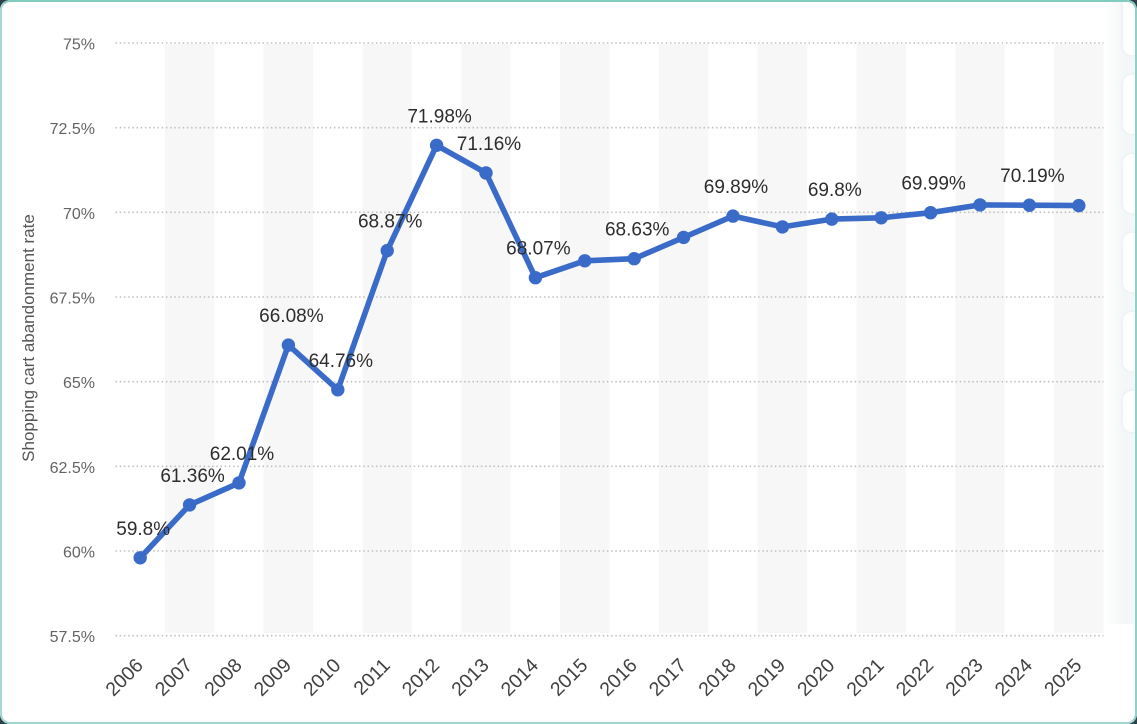  I want to click on svg-text: 2023, so click(964, 677).